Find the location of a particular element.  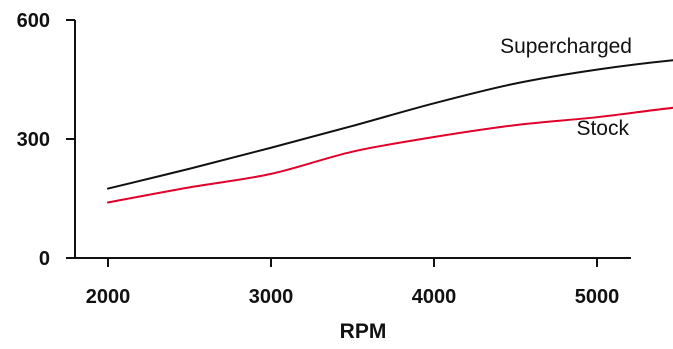

series-labels: Supercharged Stock is located at coordinates (566, 87).